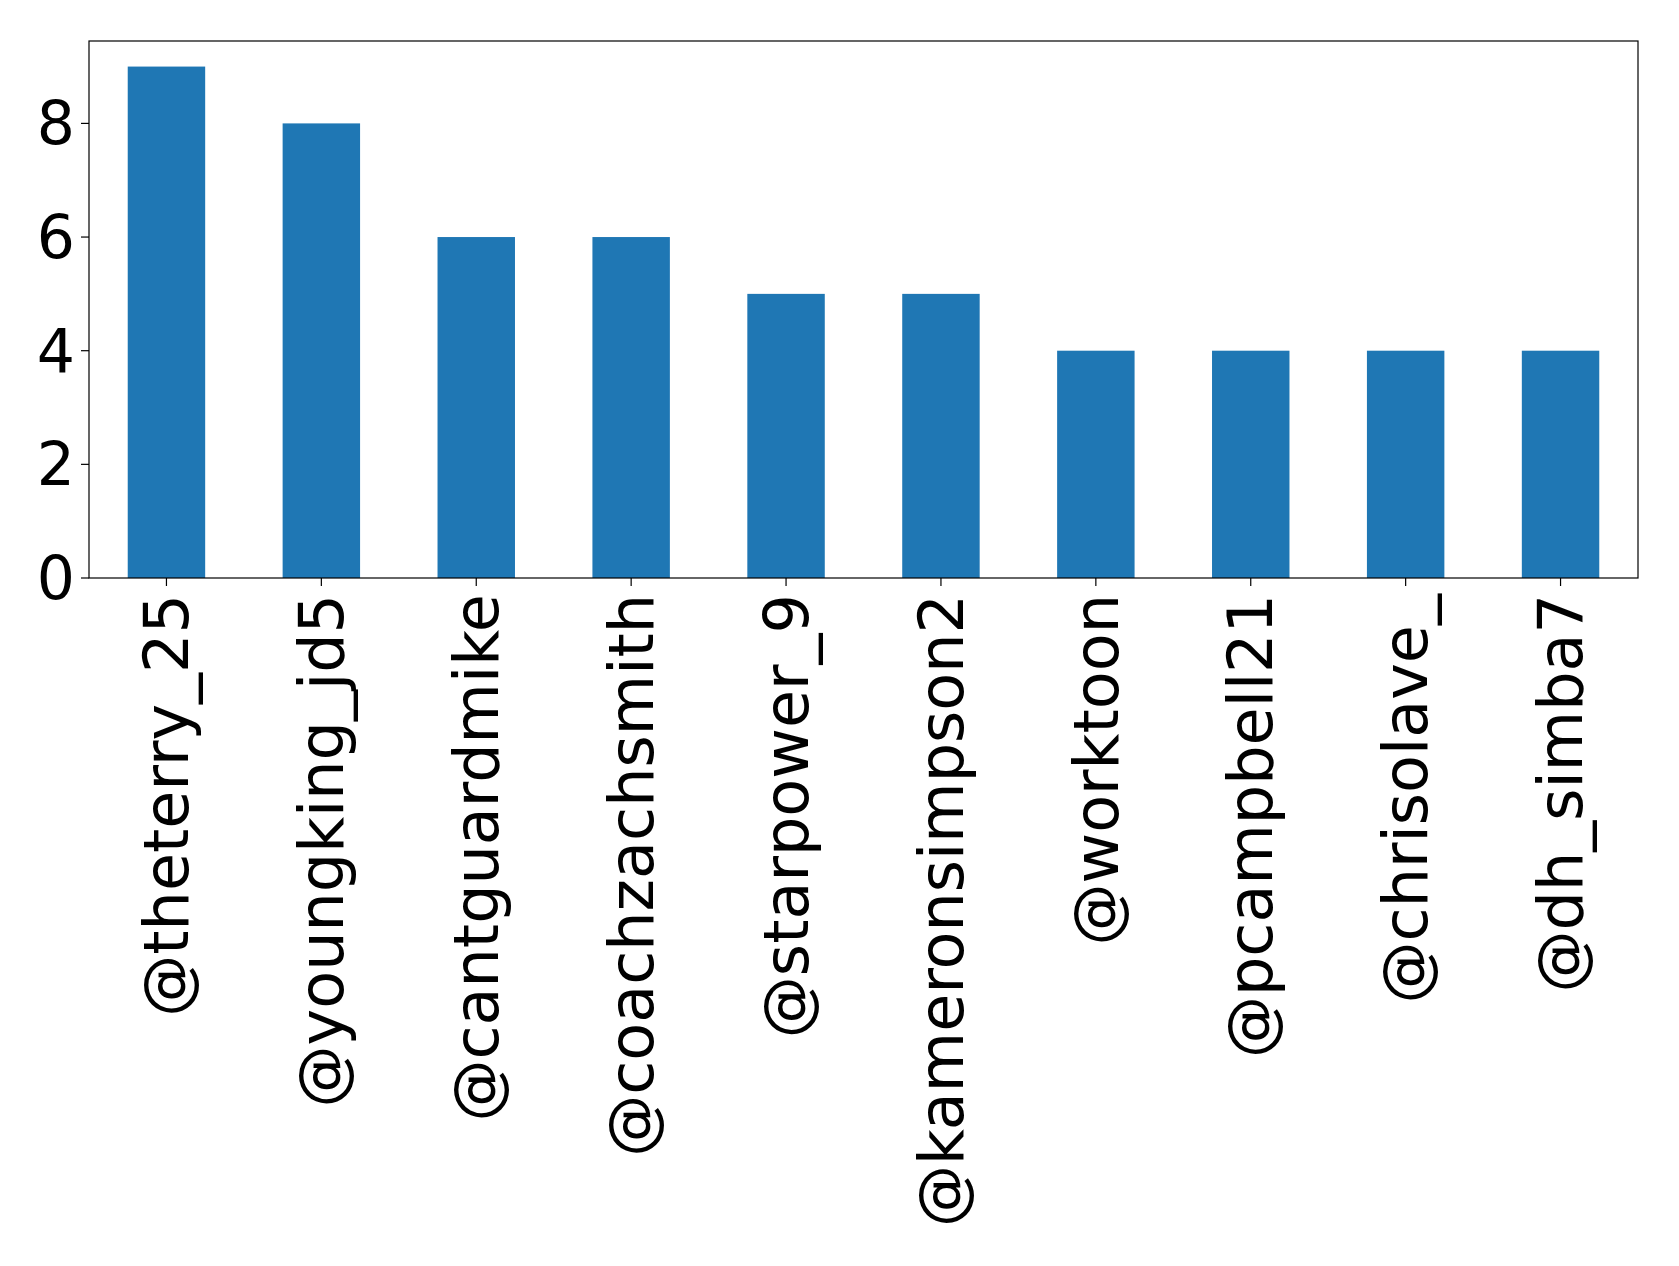 The height and width of the screenshot is (1266, 1679). Describe the element at coordinates (55, 350) in the screenshot. I see `y-tick-label: 4` at that location.